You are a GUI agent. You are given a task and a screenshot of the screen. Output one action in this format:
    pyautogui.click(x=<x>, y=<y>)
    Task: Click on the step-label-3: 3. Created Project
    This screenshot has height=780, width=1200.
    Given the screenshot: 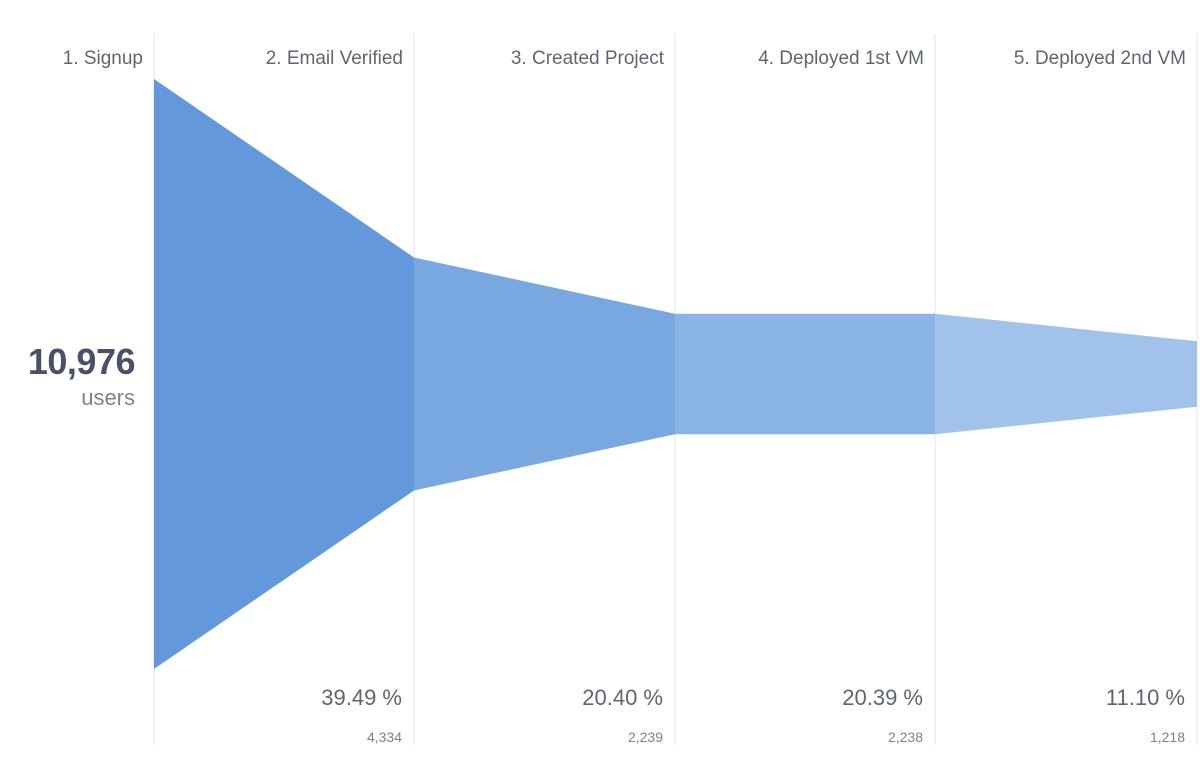 What is the action you would take?
    pyautogui.click(x=588, y=58)
    